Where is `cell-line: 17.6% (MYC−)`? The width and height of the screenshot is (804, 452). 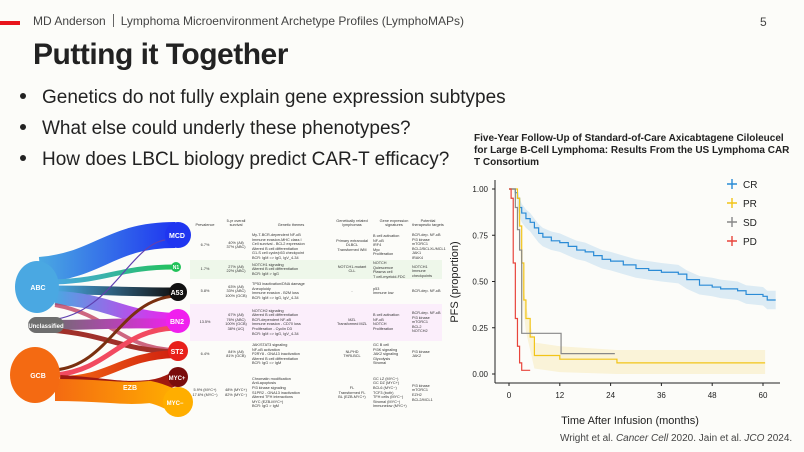 cell-line: 17.6% (MYC−) is located at coordinates (205, 394).